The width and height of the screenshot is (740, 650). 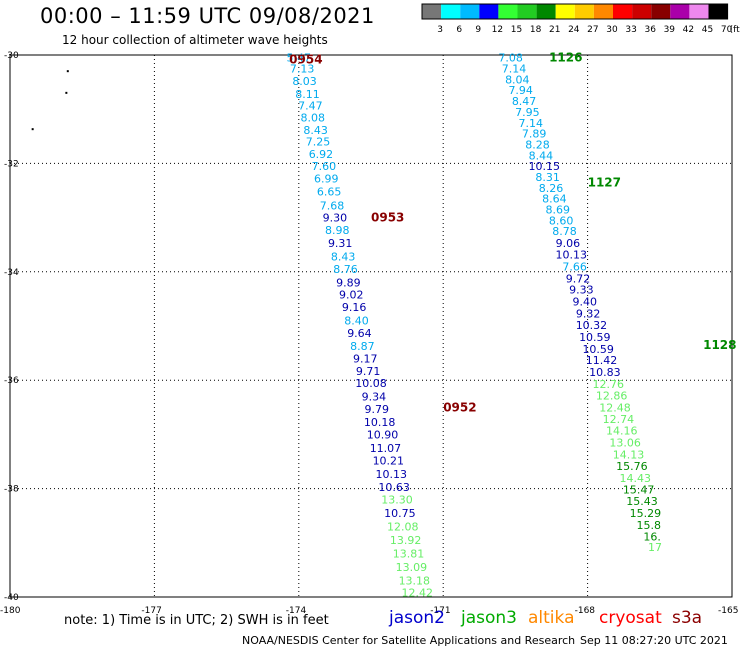 What do you see at coordinates (527, 112) in the screenshot?
I see `wave-height-value: 7.95` at bounding box center [527, 112].